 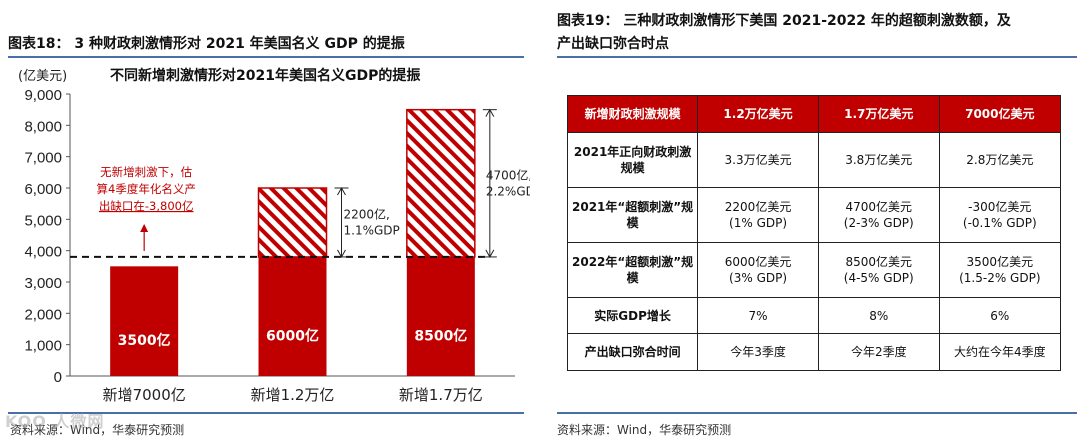 I want to click on table-cell: 8500亿美元 (4-5% GDP), so click(x=878, y=270).